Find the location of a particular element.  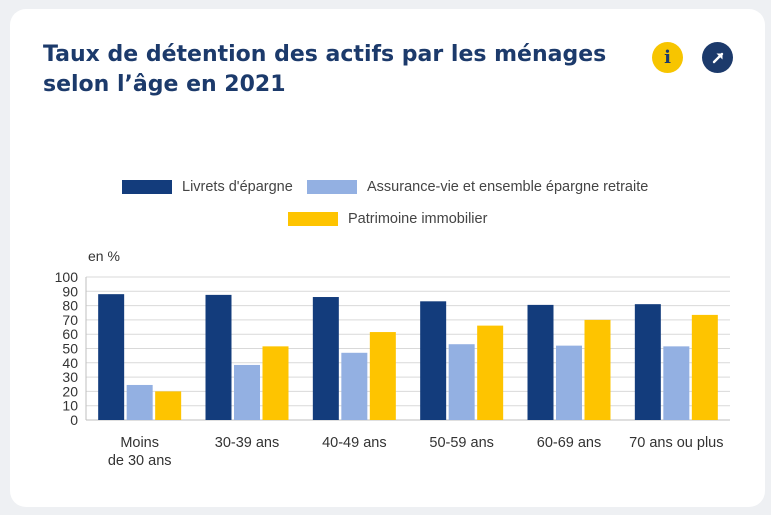

y-tick-label: 50 is located at coordinates (70, 349).